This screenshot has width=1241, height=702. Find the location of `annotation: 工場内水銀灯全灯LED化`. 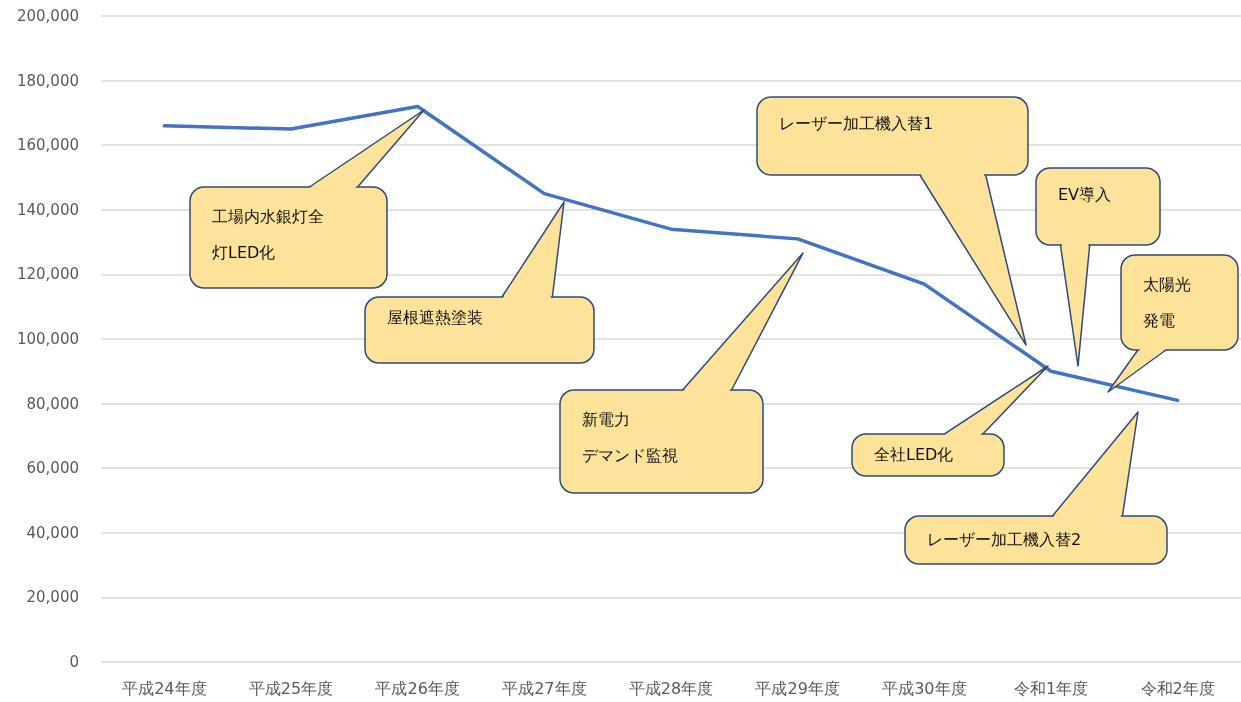

annotation: 工場内水銀灯全灯LED化 is located at coordinates (268, 234).